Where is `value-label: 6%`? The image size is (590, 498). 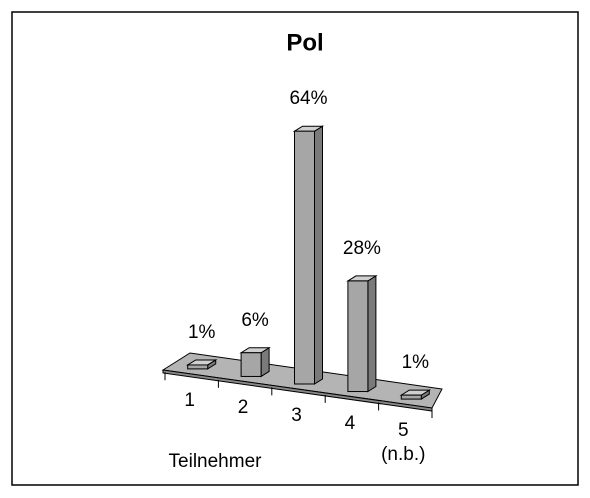
value-label: 6% is located at coordinates (255, 320).